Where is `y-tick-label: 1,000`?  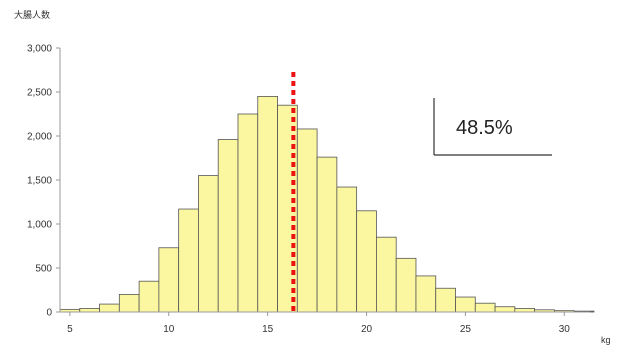
y-tick-label: 1,000 is located at coordinates (39, 225).